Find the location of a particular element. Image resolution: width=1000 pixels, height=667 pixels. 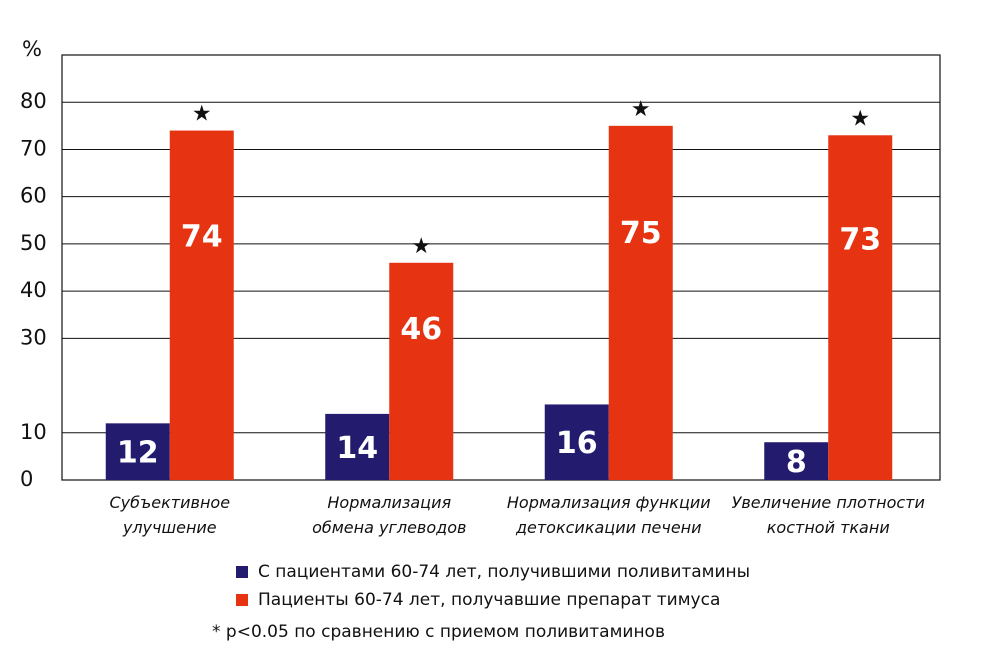

category-label: Увеличение плотности костной ткани is located at coordinates (828, 515).